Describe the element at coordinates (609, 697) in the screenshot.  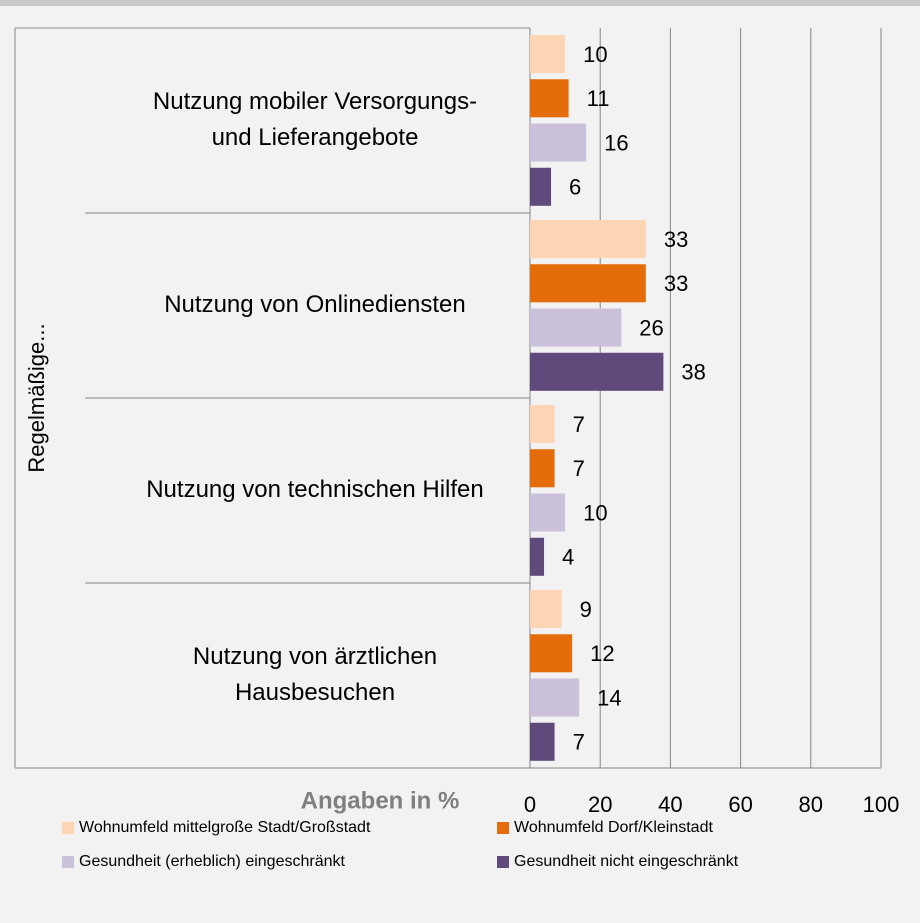
I see `value-label: 14` at that location.